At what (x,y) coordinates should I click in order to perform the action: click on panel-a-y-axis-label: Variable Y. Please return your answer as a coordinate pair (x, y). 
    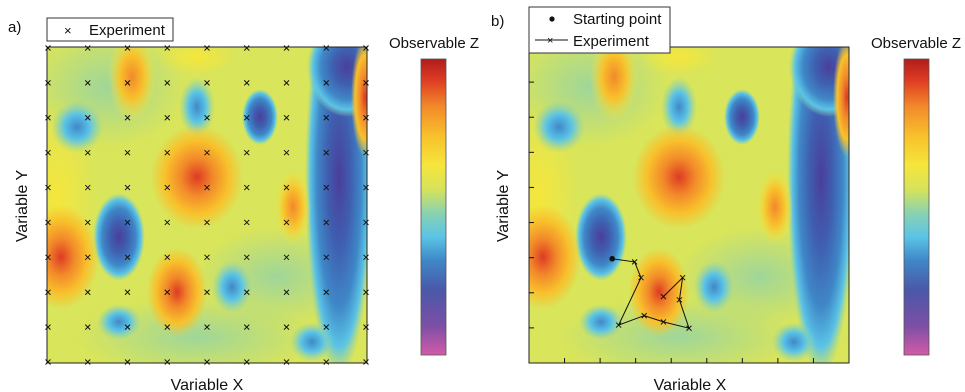
    Looking at the image, I should click on (22, 206).